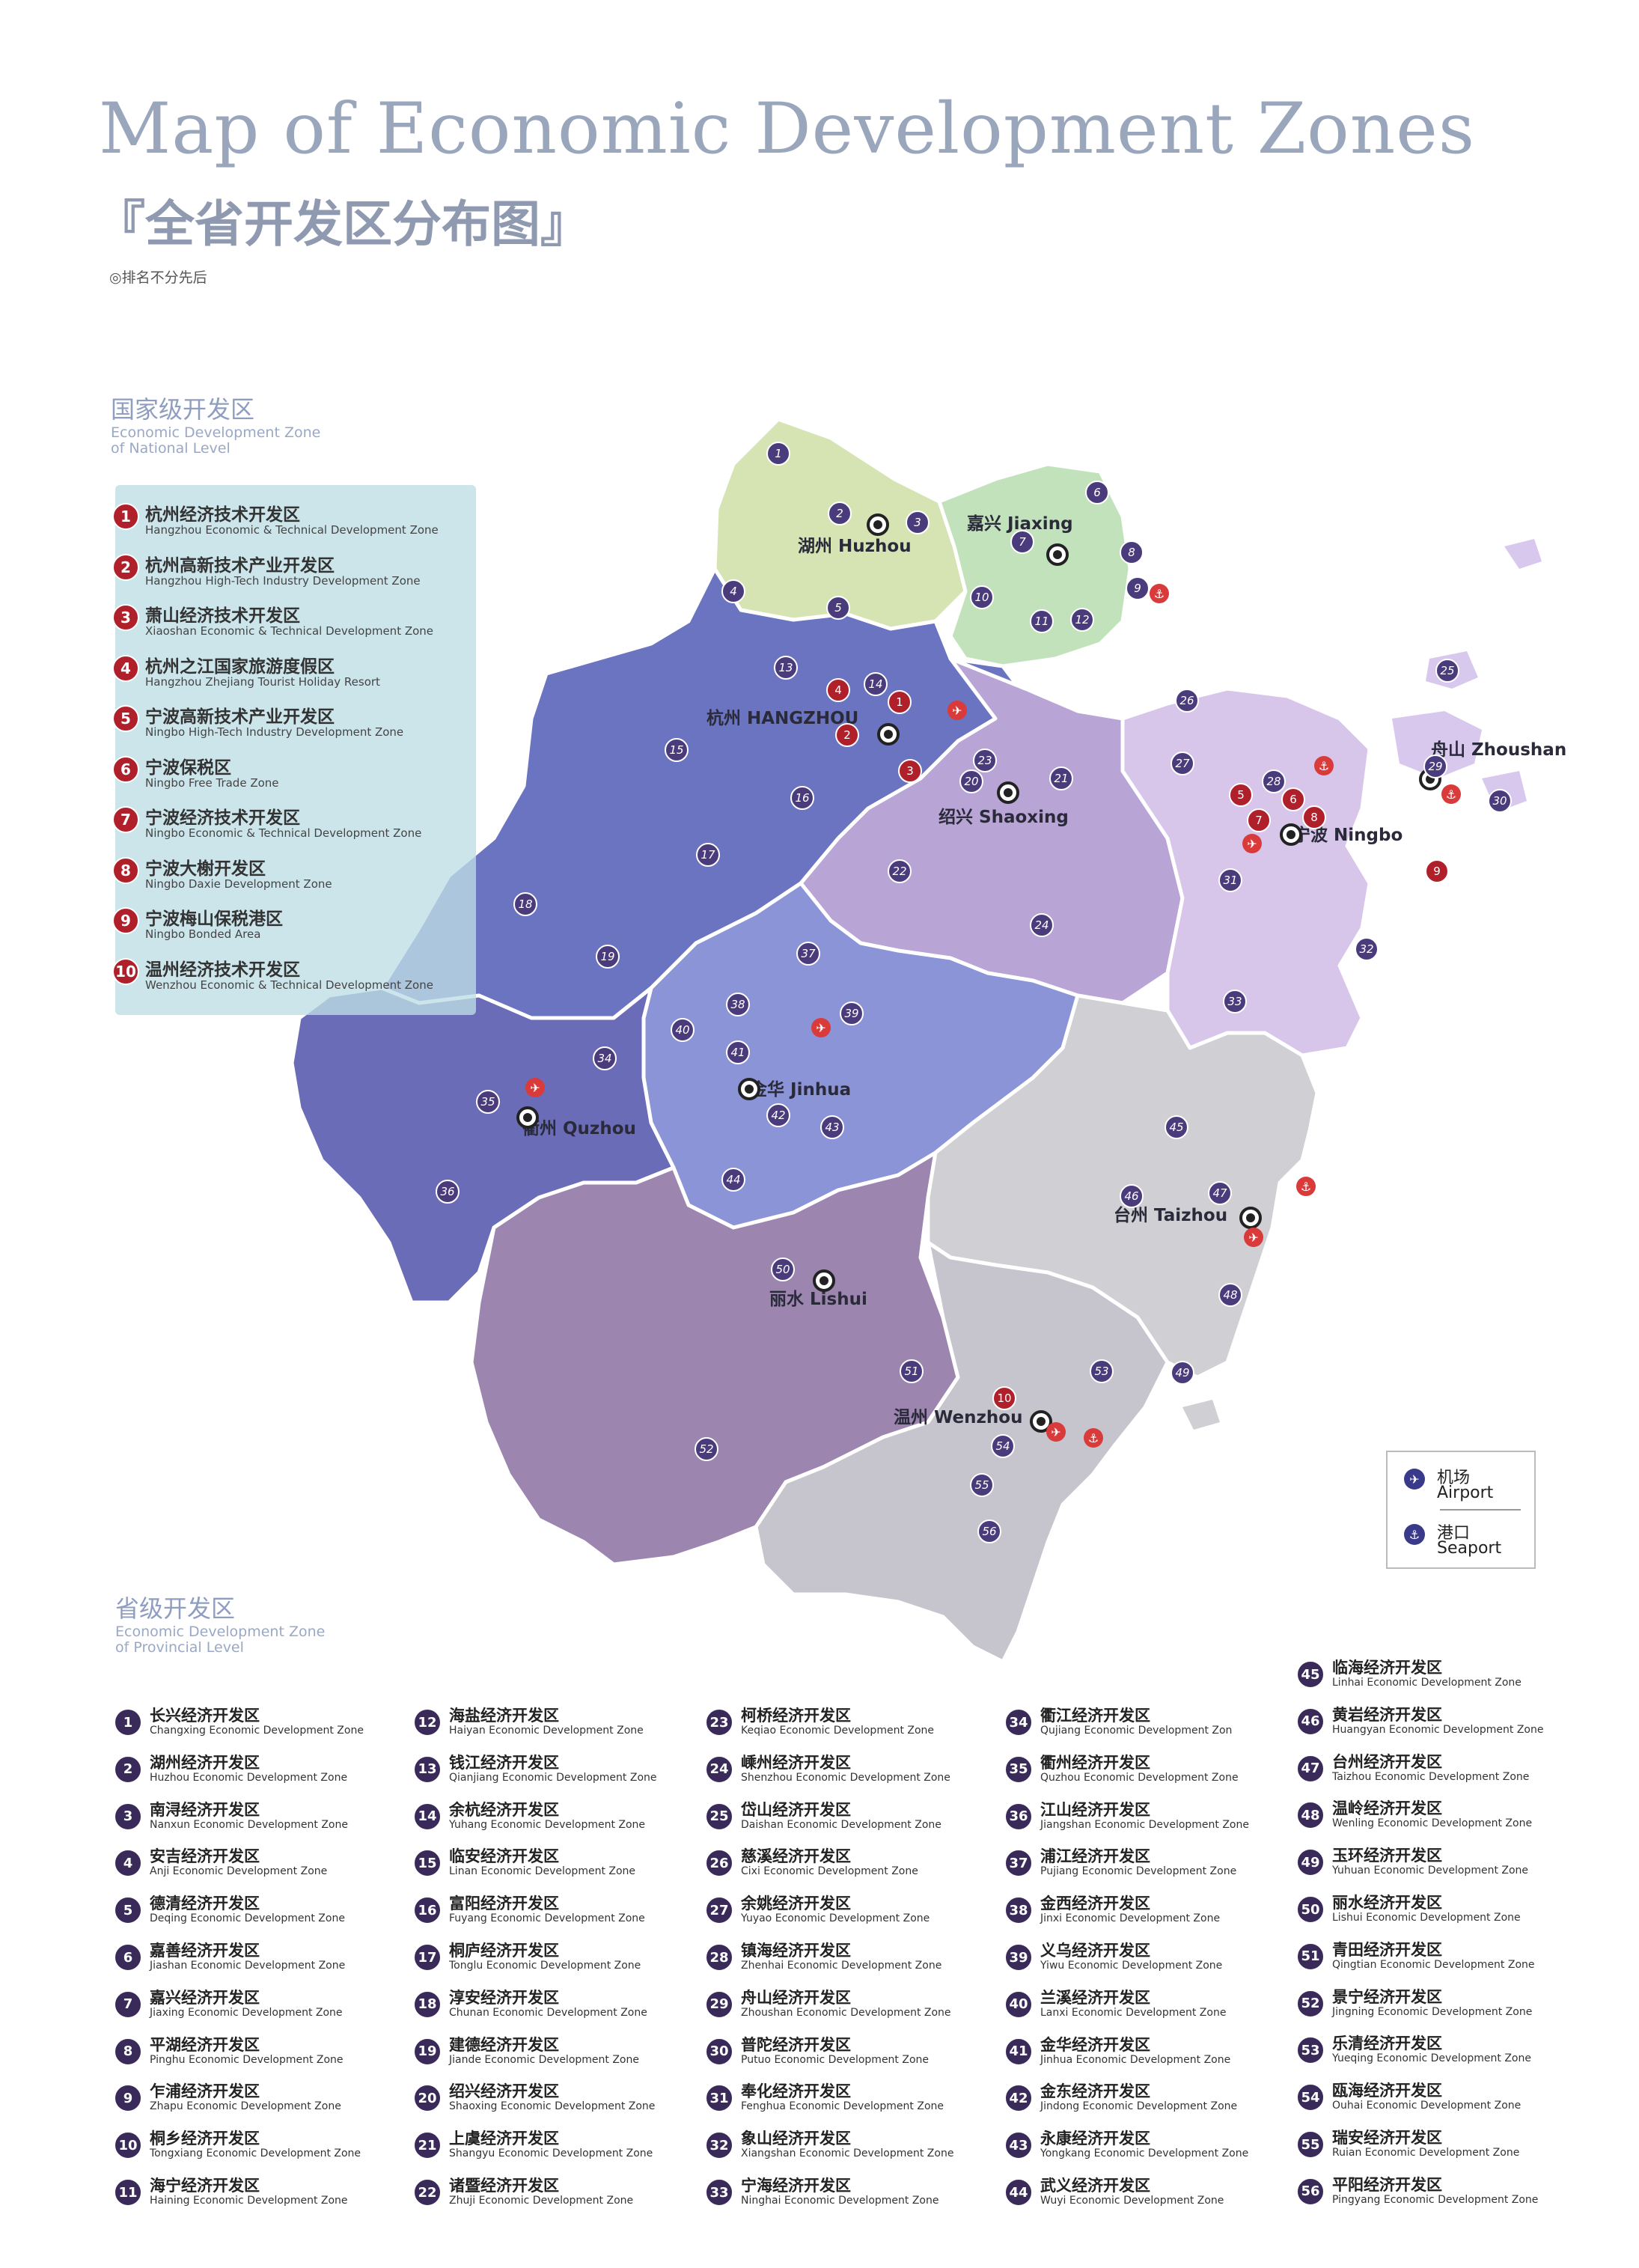 This screenshot has height=2268, width=1639. I want to click on region-wenzhou, so click(962, 1452).